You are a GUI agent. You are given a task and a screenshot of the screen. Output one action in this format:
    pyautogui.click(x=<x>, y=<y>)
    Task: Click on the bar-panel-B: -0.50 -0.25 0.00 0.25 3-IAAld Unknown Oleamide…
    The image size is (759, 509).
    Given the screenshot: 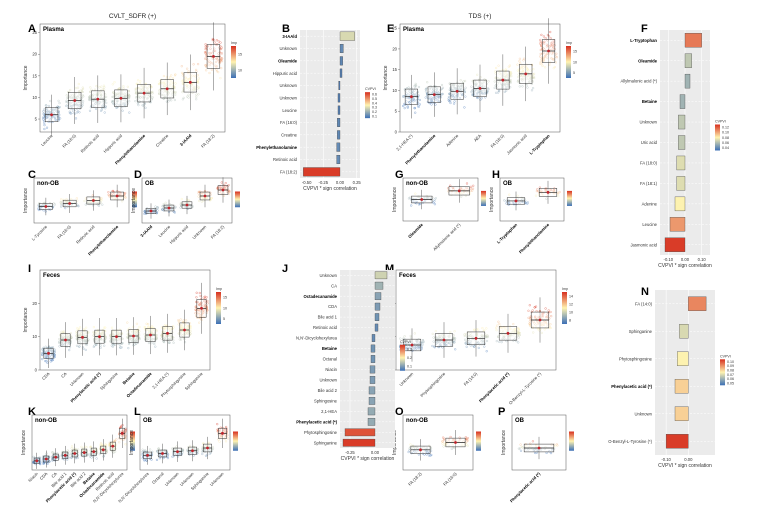 What is the action you would take?
    pyautogui.click(x=316, y=111)
    